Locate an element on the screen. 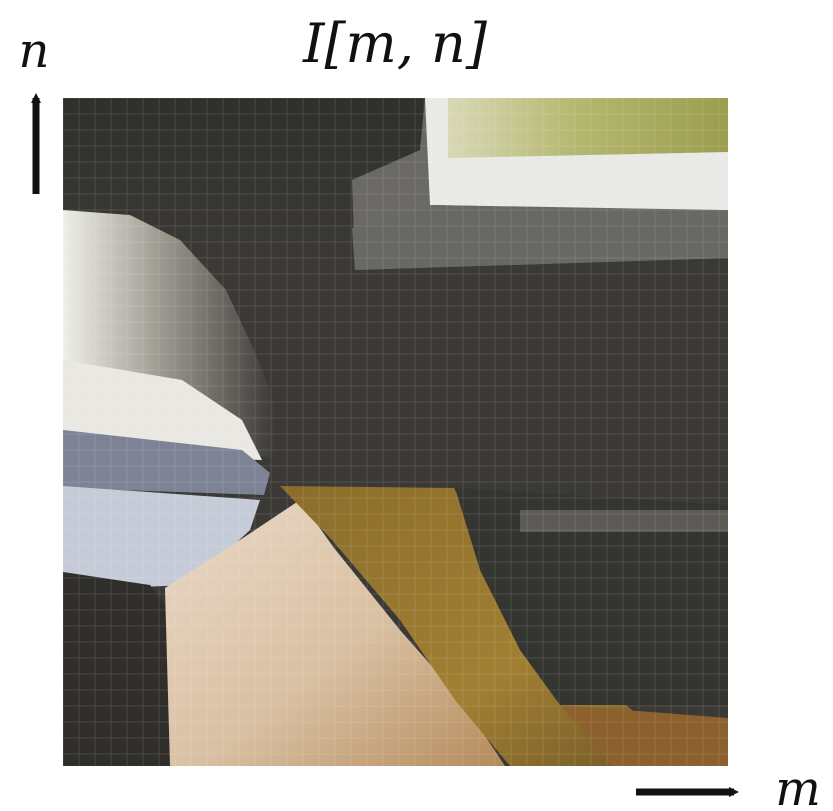 The width and height of the screenshot is (833, 811). image-title: I[m, n] is located at coordinates (395, 43).